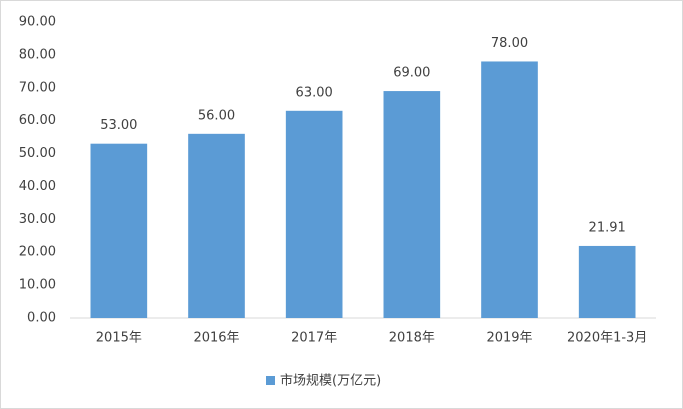  What do you see at coordinates (314, 338) in the screenshot?
I see `x-tick-label: 2017年` at bounding box center [314, 338].